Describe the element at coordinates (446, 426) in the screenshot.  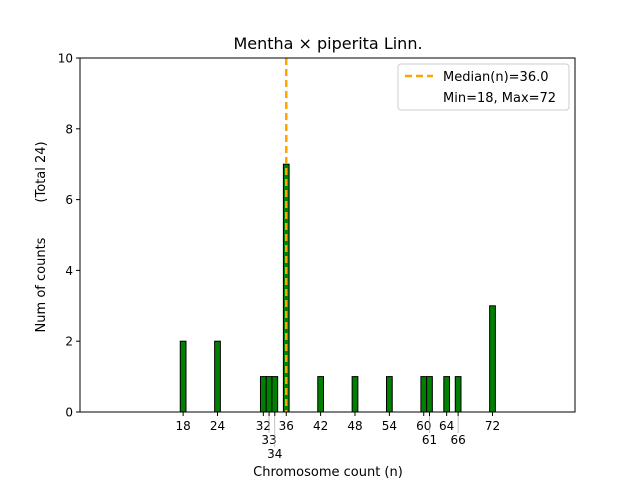
I see `x-tick-label: 64` at that location.